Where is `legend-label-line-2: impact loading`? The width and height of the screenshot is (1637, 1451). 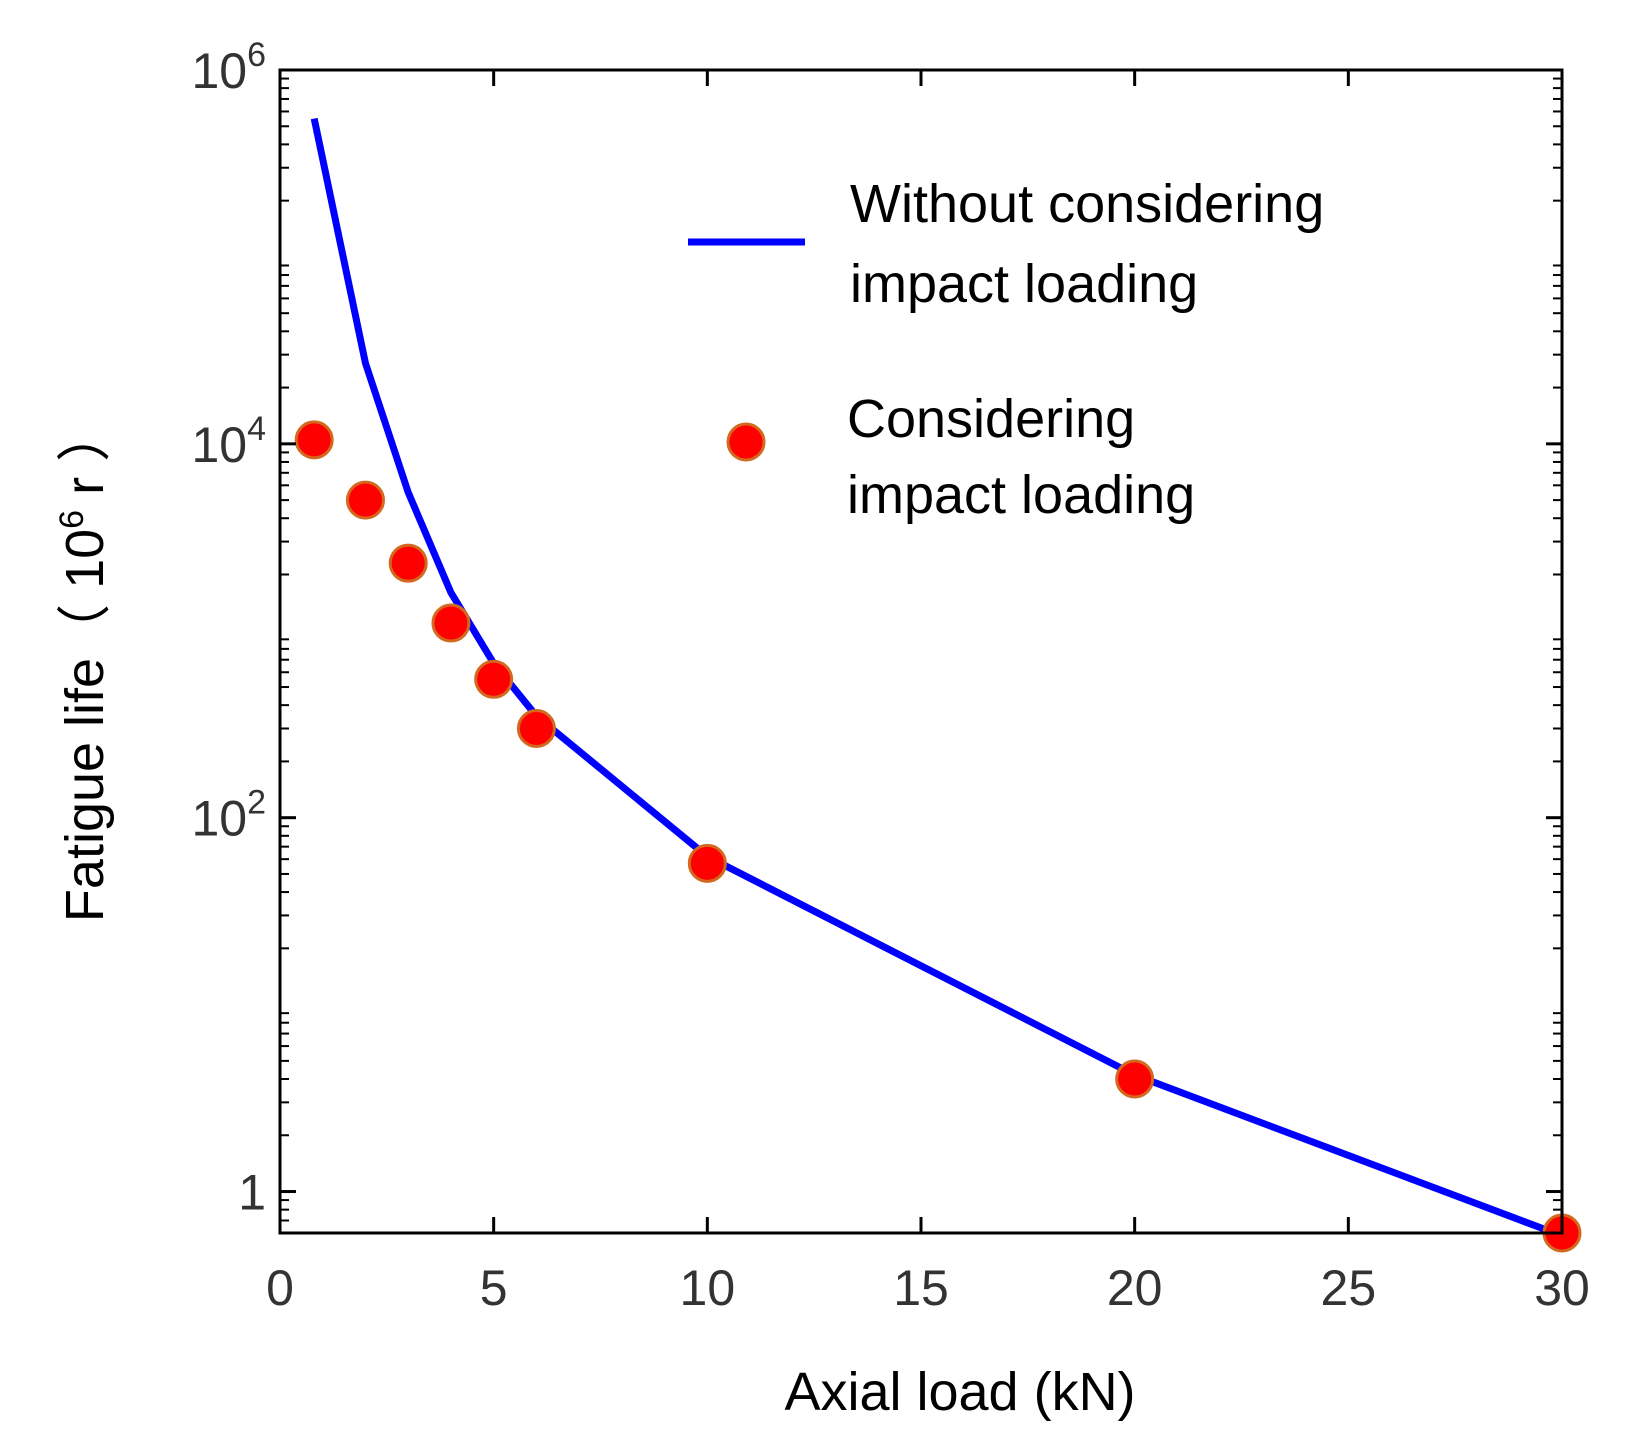
legend-label-line-2: impact loading is located at coordinates (1024, 284).